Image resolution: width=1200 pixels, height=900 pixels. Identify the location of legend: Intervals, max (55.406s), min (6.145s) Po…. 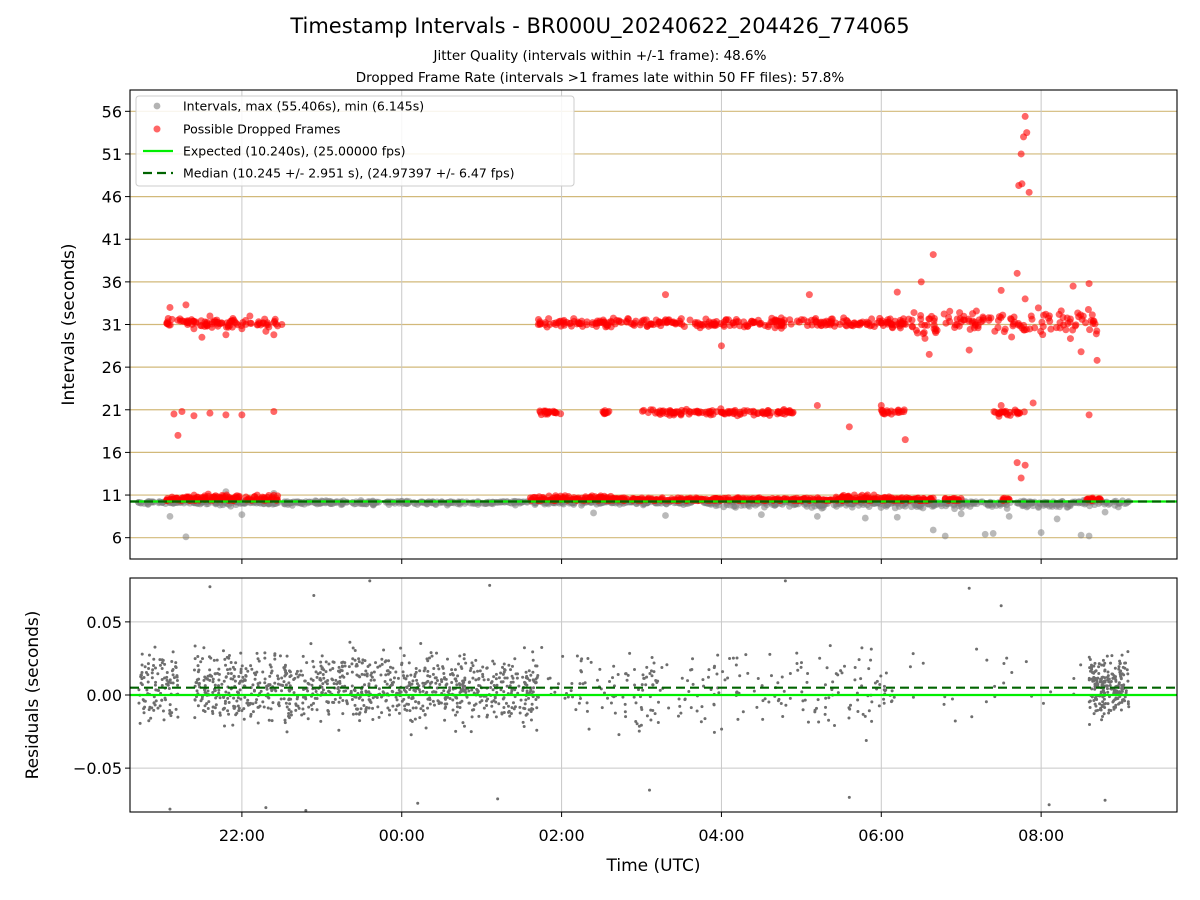
(355, 141).